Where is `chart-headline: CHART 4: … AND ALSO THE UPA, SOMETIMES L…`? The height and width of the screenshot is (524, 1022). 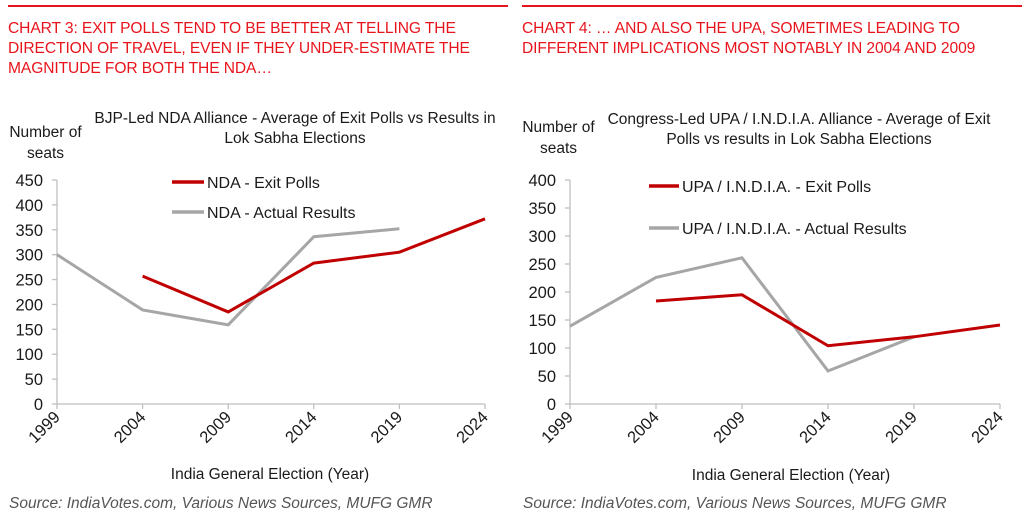
chart-headline: CHART 4: … AND ALSO THE UPA, SOMETIMES L… is located at coordinates (749, 38).